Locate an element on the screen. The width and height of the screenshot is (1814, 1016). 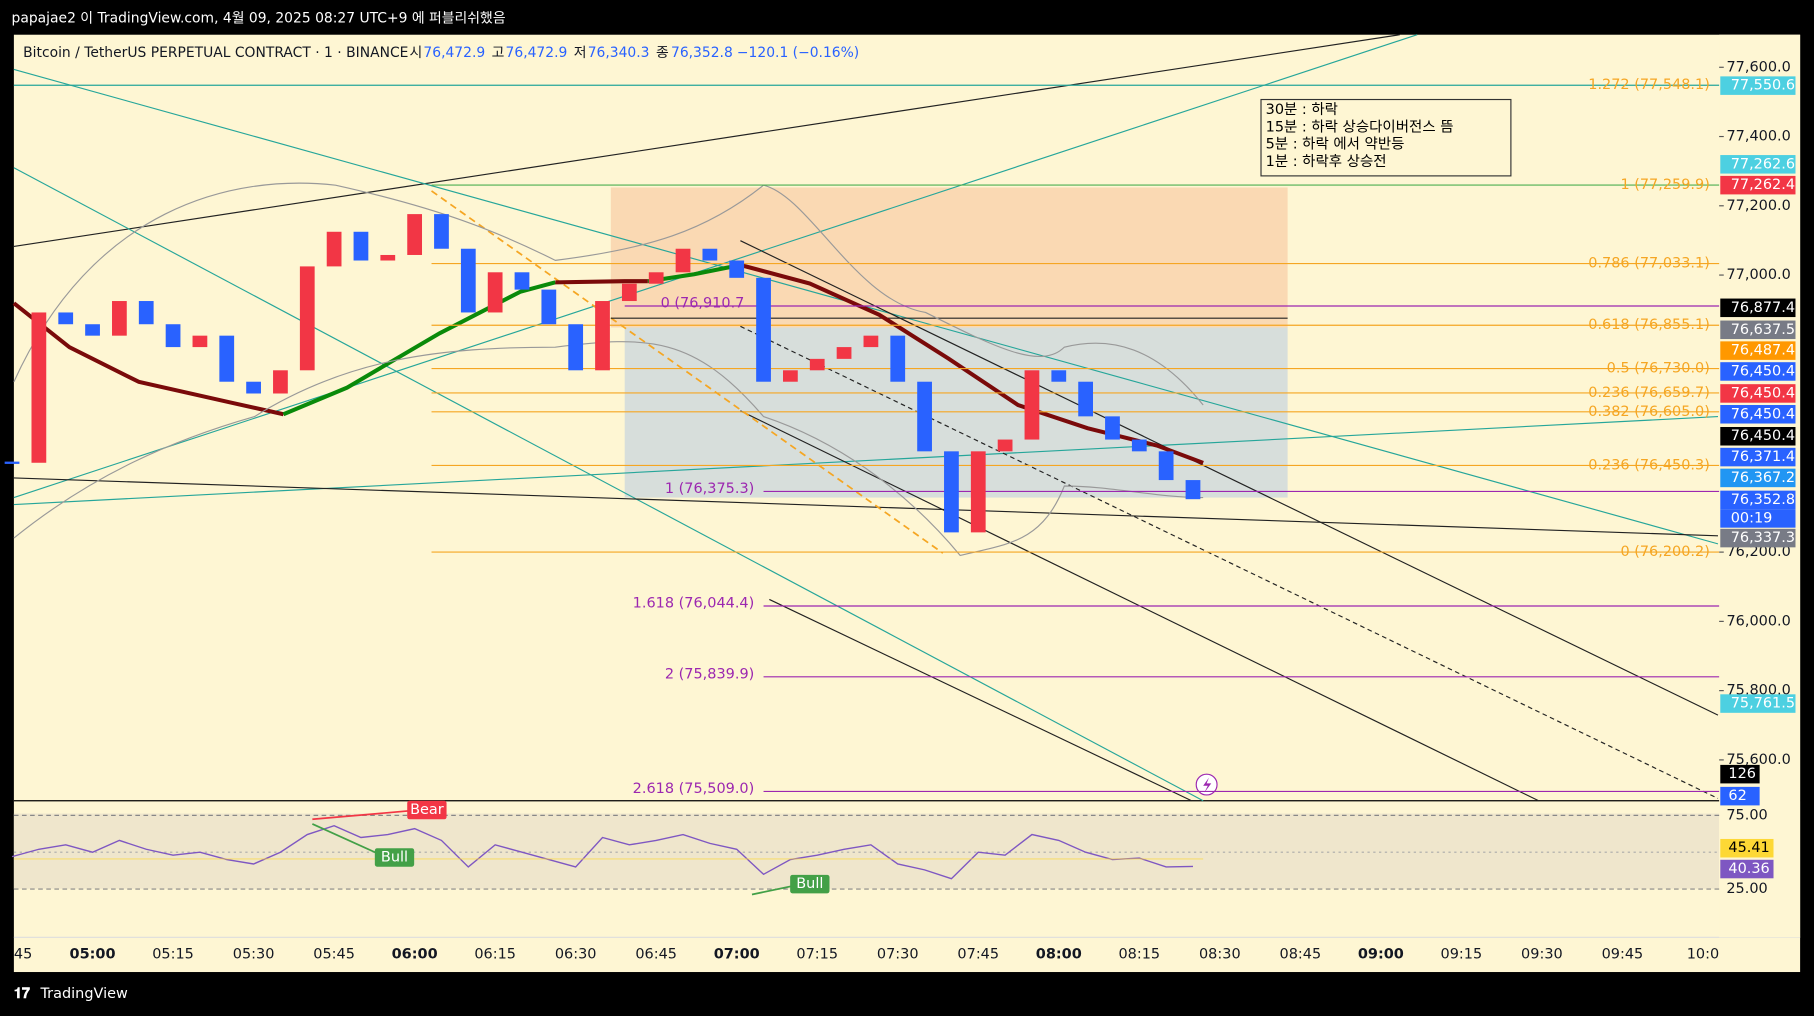
signal-badge is located at coordinates (427, 810).